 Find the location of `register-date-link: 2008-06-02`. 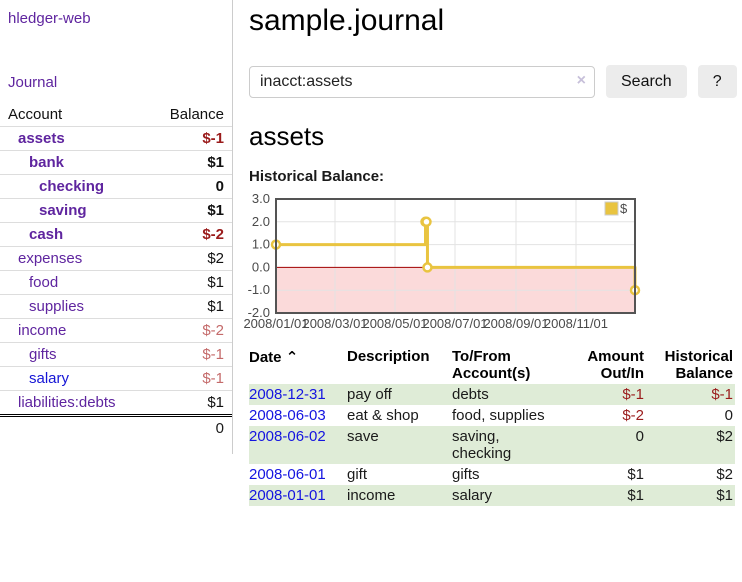

register-date-link: 2008-06-02 is located at coordinates (287, 436).